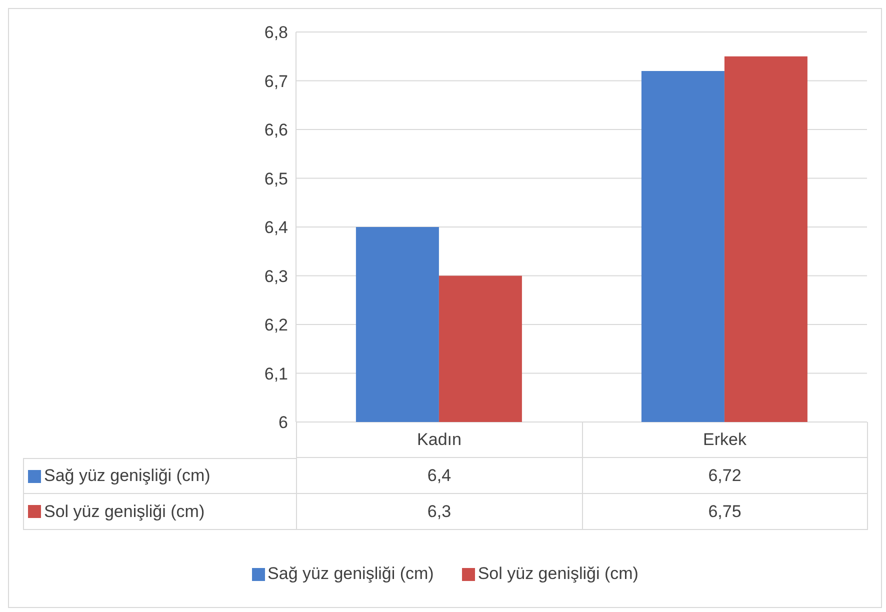 The width and height of the screenshot is (886, 612). Describe the element at coordinates (276, 276) in the screenshot. I see `y-tick-label: 6,3` at that location.